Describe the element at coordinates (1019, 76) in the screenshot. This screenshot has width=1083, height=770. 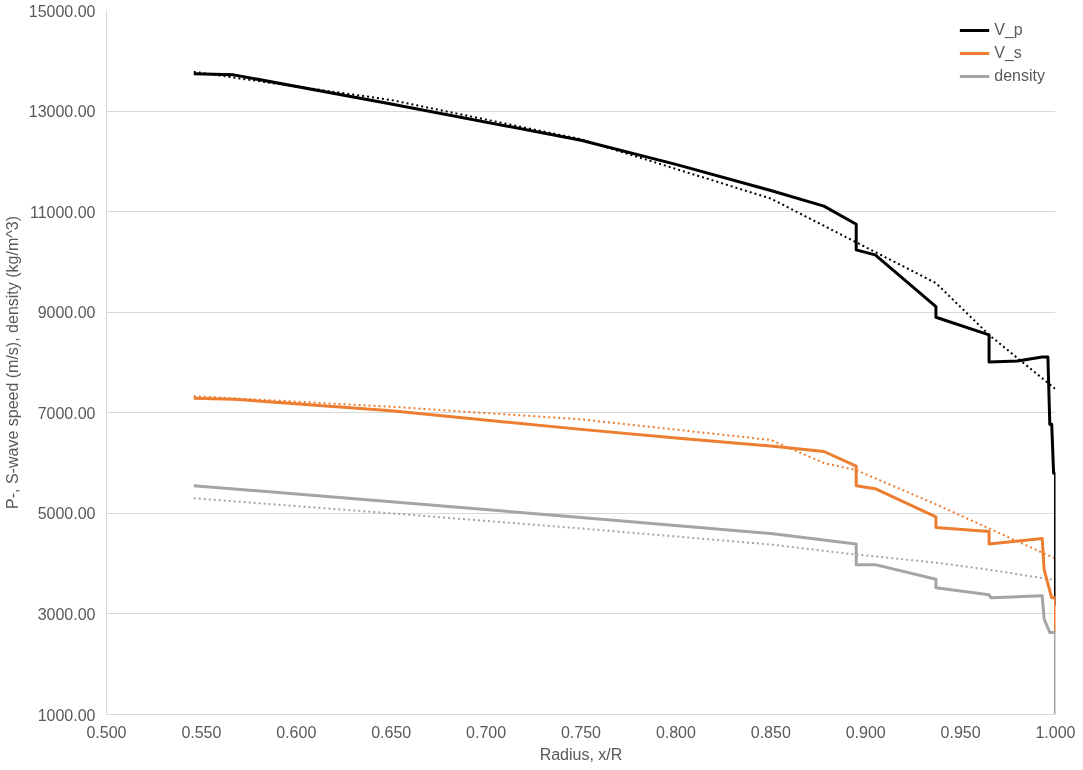
I see `legend-label: density` at that location.